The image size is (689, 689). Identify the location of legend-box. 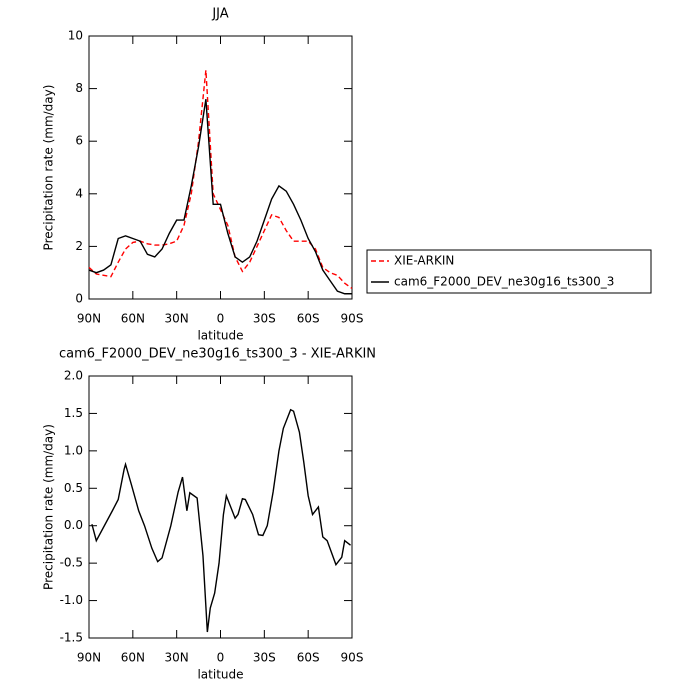
(509, 271).